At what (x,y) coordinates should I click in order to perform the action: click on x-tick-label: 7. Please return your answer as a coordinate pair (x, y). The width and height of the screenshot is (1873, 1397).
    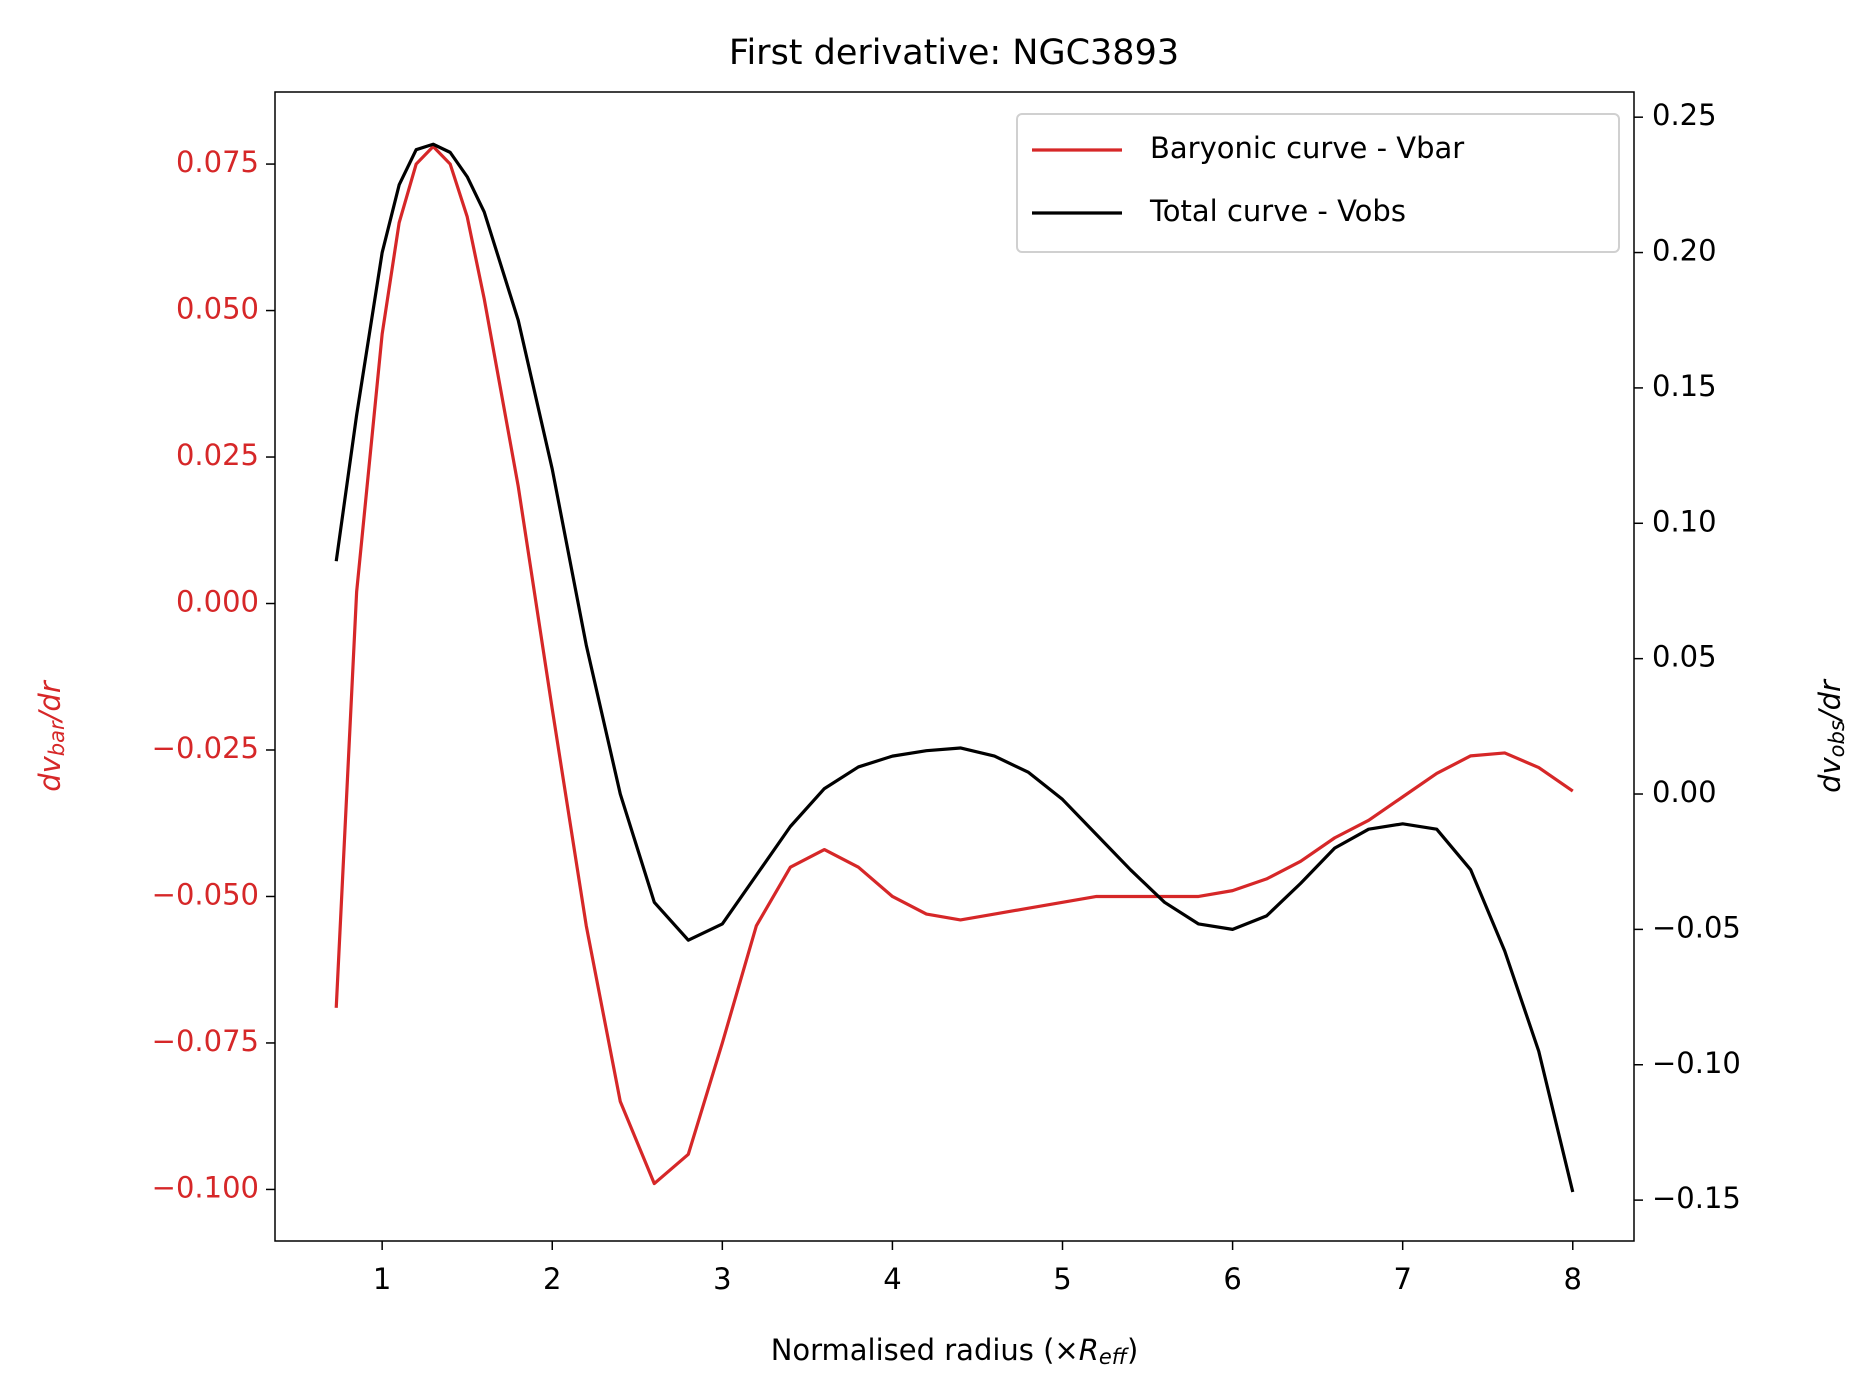
    Looking at the image, I should click on (1402, 1279).